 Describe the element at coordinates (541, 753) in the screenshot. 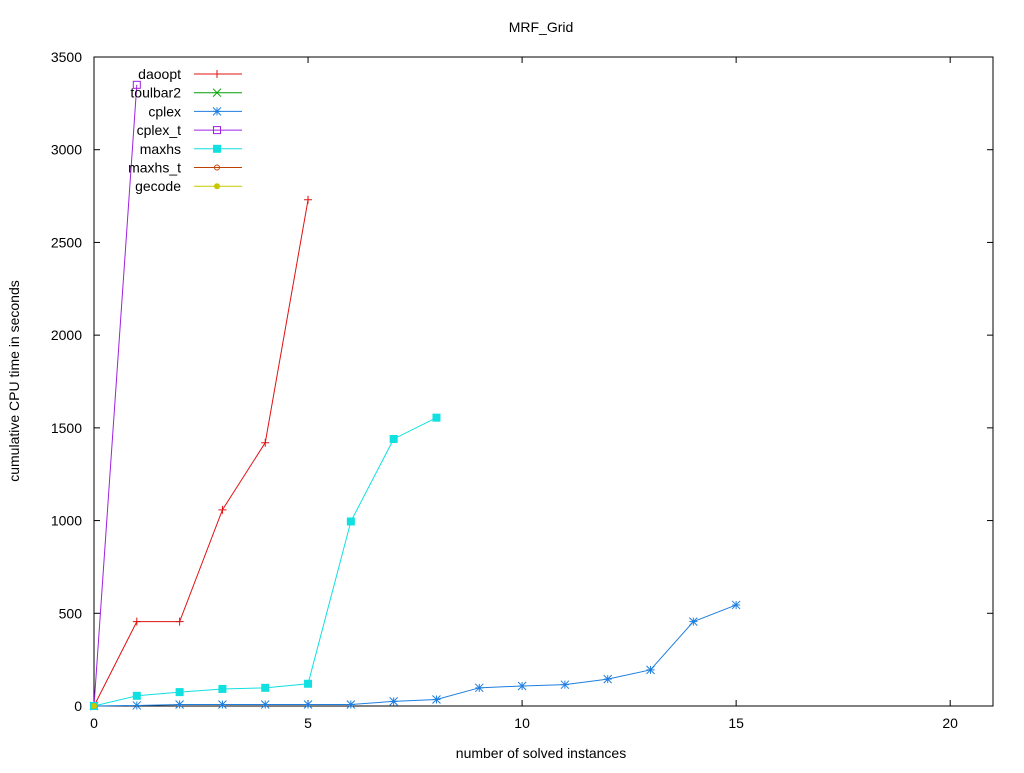

I see `x-axis-label: number of solved instances` at that location.